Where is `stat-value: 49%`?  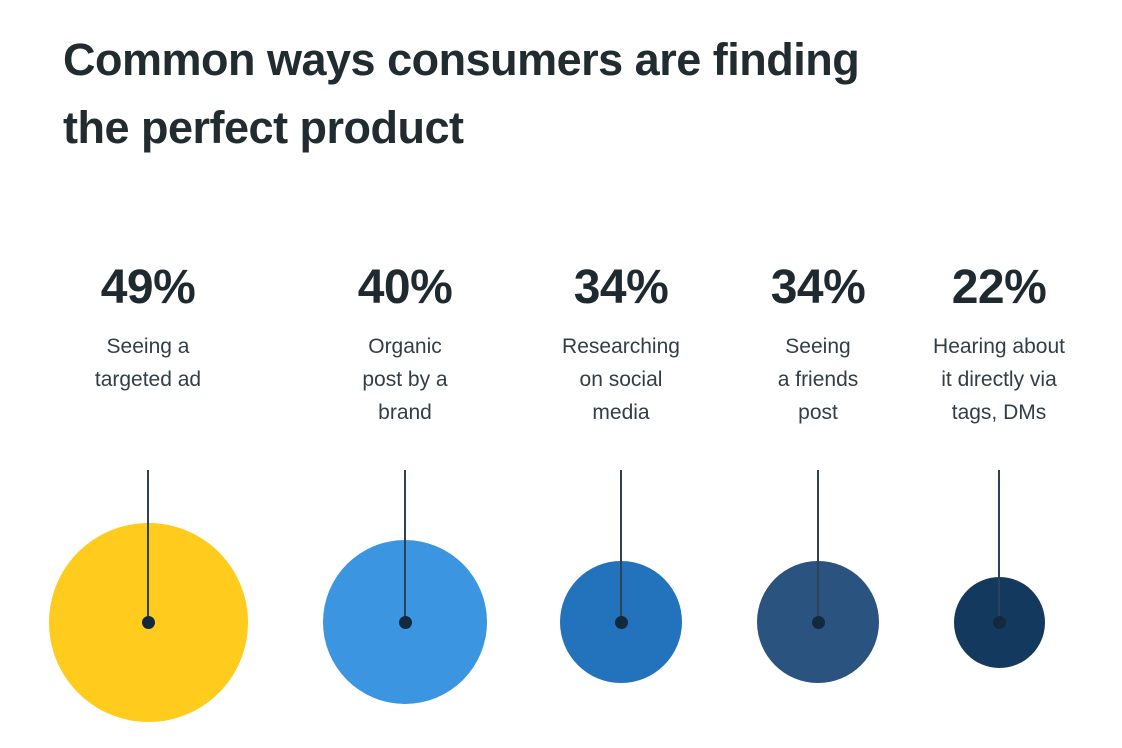
stat-value: 49% is located at coordinates (148, 287).